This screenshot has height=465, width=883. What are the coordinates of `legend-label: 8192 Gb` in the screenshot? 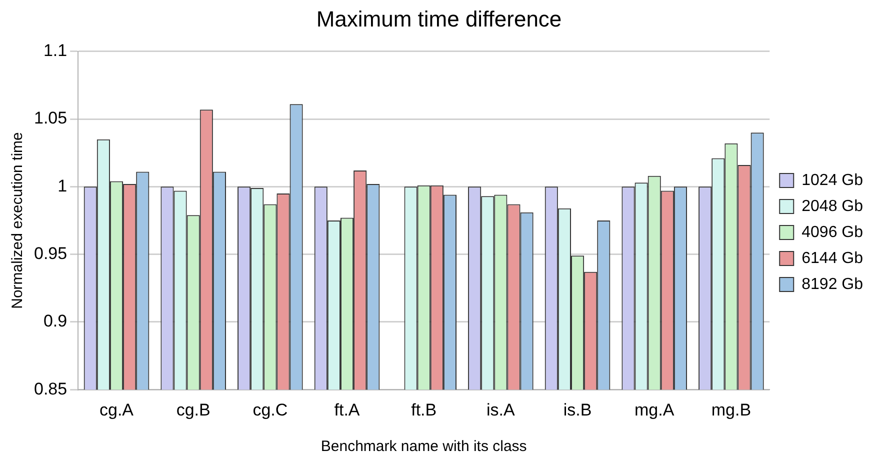 It's located at (833, 284).